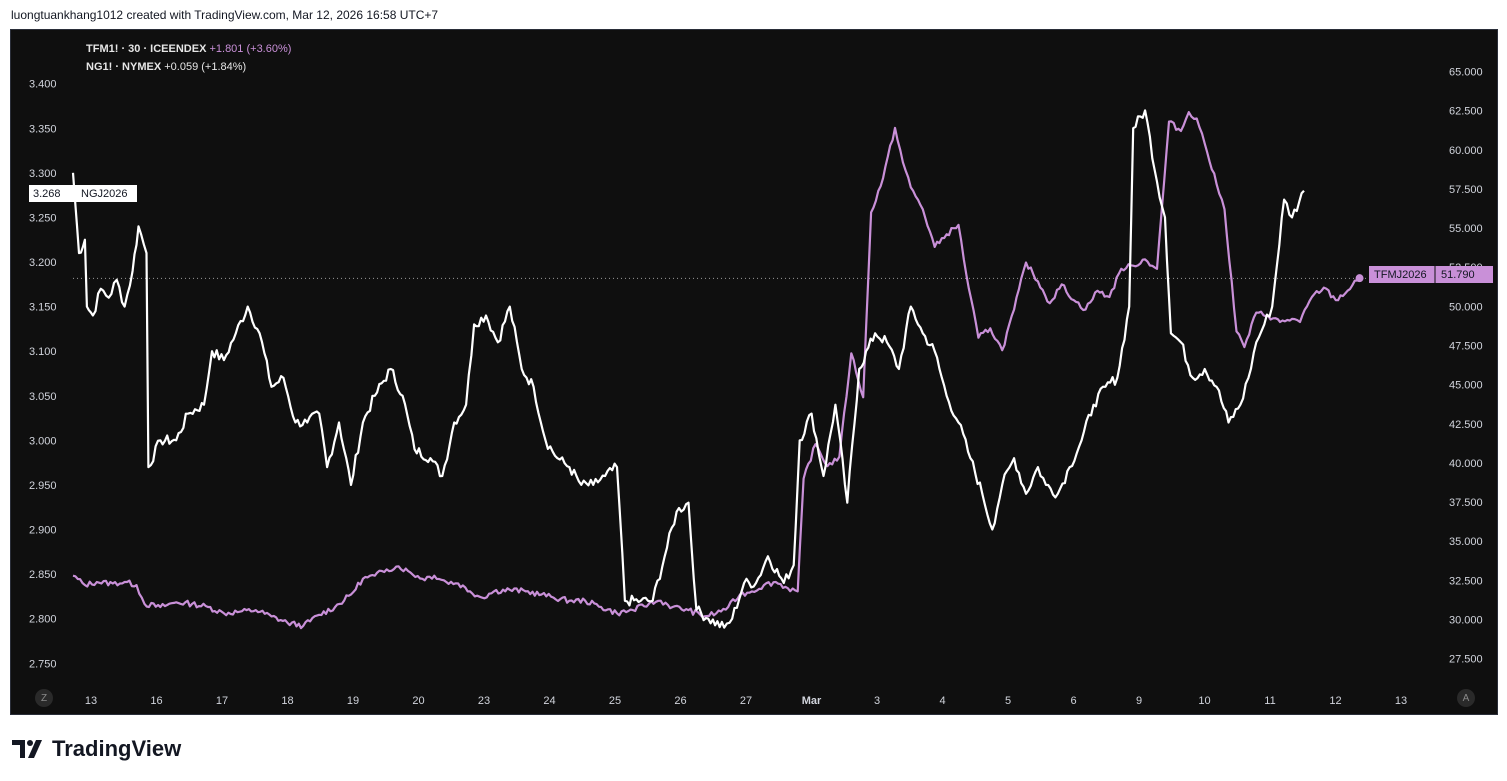 The width and height of the screenshot is (1507, 781). What do you see at coordinates (877, 701) in the screenshot?
I see `x-axis-tick-12: 3` at bounding box center [877, 701].